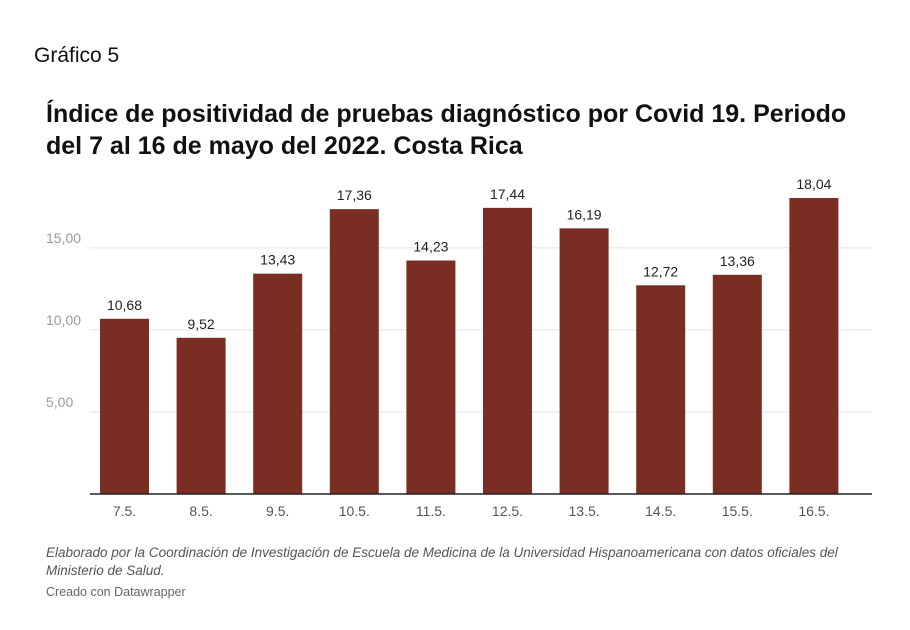 The height and width of the screenshot is (630, 910). I want to click on value-label: 18,04, so click(813, 184).